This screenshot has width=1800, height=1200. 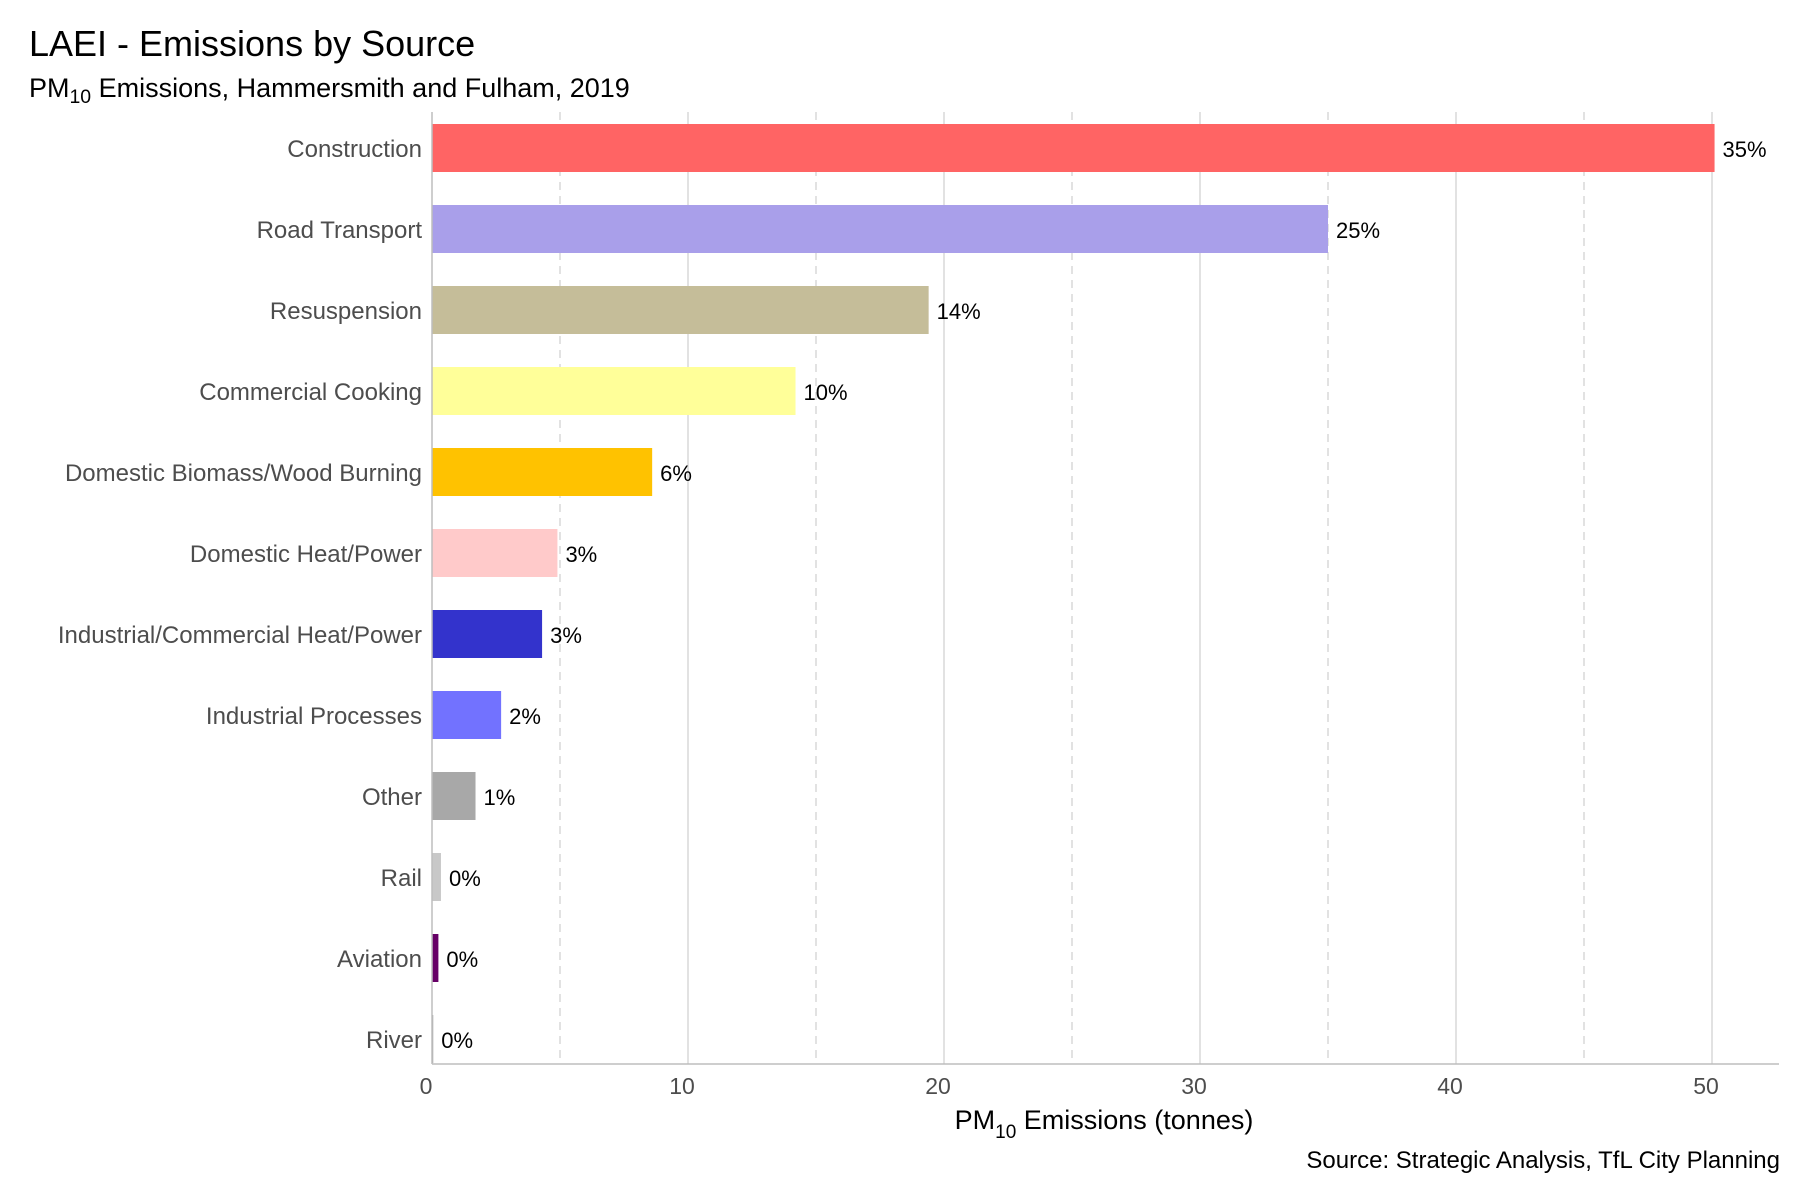 I want to click on x-axis-label-sub: 10, so click(x=1005, y=1132).